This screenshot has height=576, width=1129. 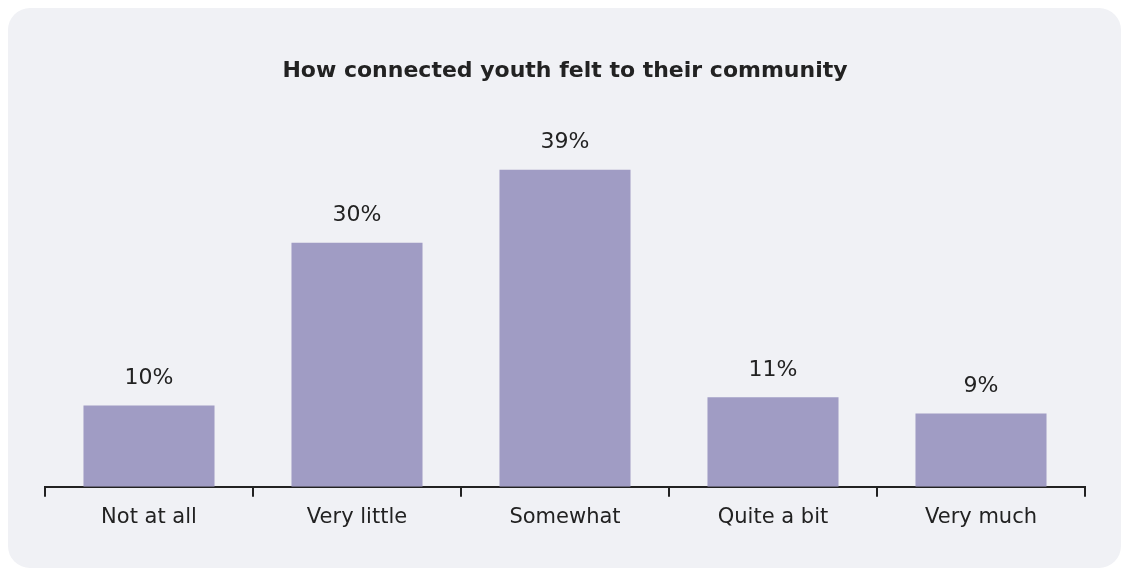 I want to click on x-tick-label: Somewhat, so click(x=565, y=515).